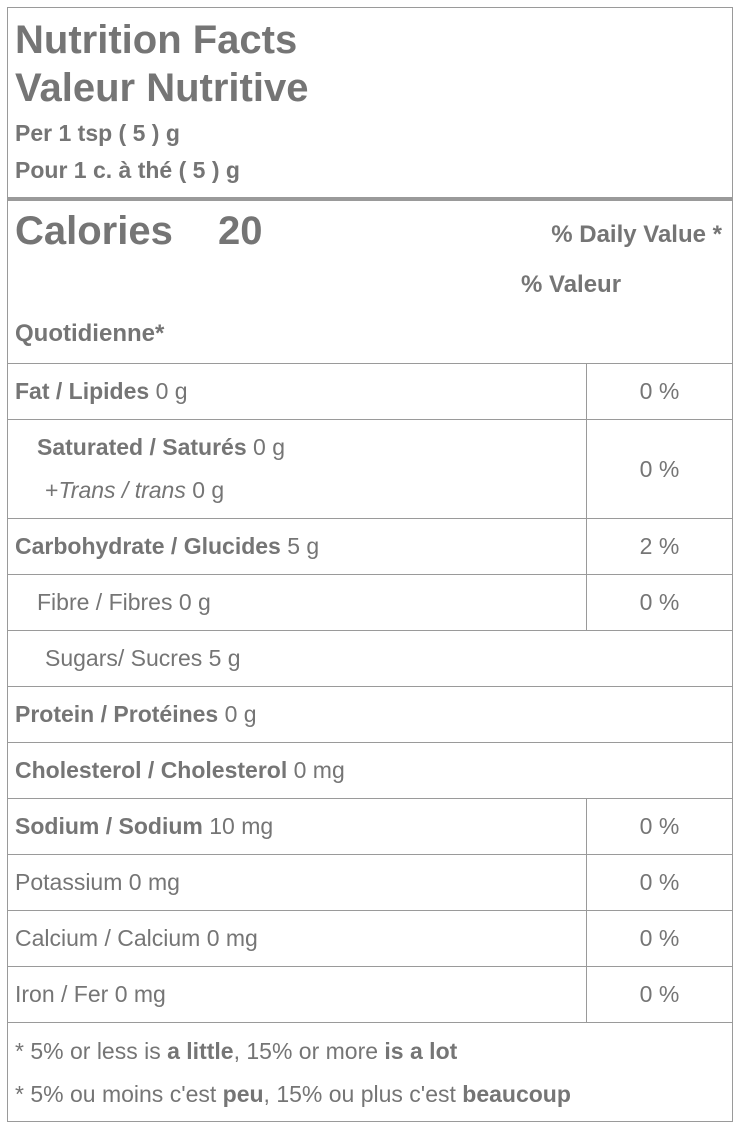 Image resolution: width=739 pixels, height=1131 pixels. Describe the element at coordinates (388, 658) in the screenshot. I see `line: Sugars/ Sucres 5 g` at that location.